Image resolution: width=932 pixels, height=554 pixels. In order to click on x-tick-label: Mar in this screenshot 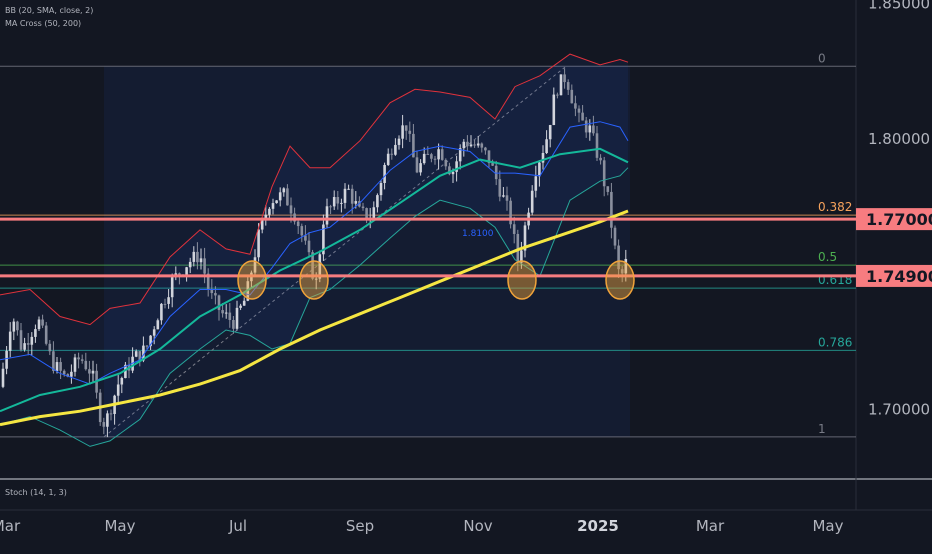, I will do `click(710, 526)`.